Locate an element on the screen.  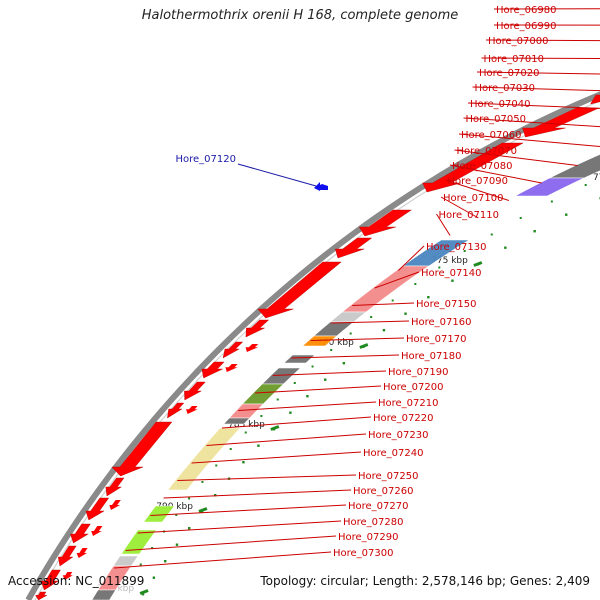
gene-label-hore-07090: Hore_07090 is located at coordinates (477, 188).